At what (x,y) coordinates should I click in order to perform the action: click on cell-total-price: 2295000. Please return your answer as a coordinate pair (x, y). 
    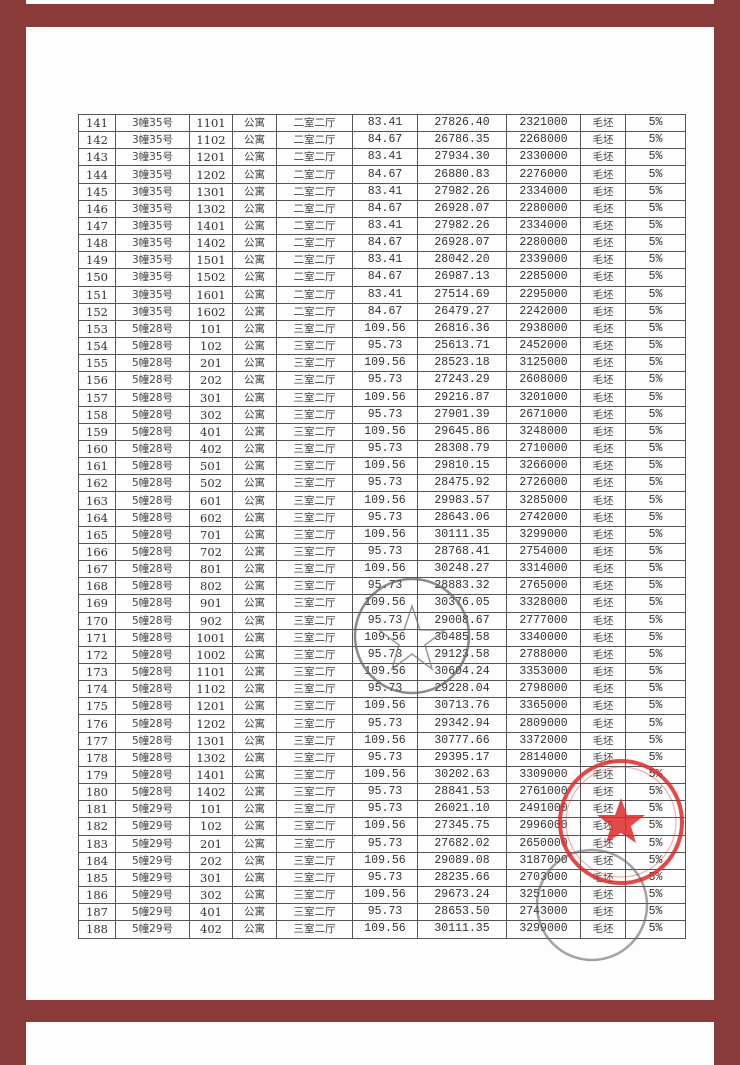
    Looking at the image, I should click on (543, 294).